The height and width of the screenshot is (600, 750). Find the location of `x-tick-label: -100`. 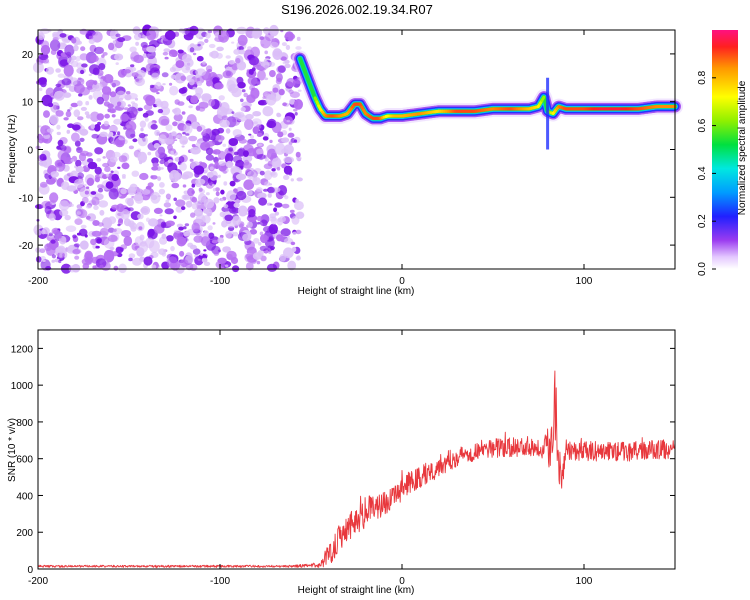

x-tick-label: -100 is located at coordinates (220, 581).